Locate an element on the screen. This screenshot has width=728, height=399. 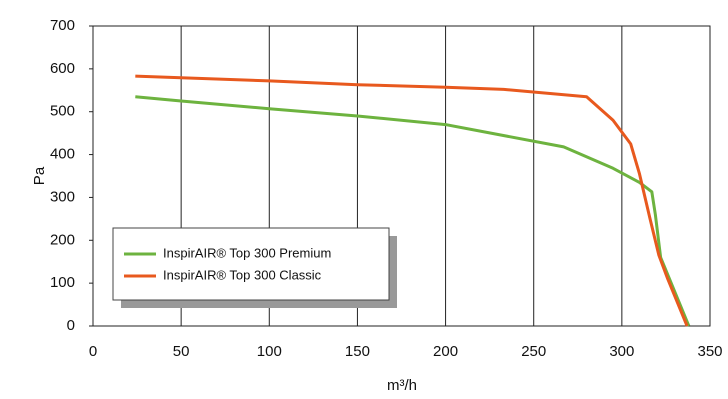
legend-label: InspirAIR® Top 300 Premium is located at coordinates (247, 252).